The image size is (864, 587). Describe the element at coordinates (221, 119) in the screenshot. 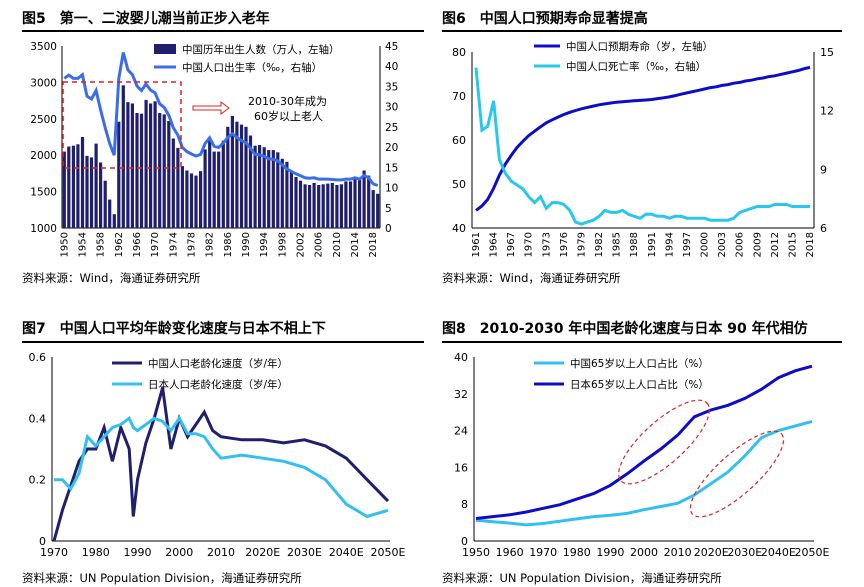

I see `birth-rate-line` at that location.